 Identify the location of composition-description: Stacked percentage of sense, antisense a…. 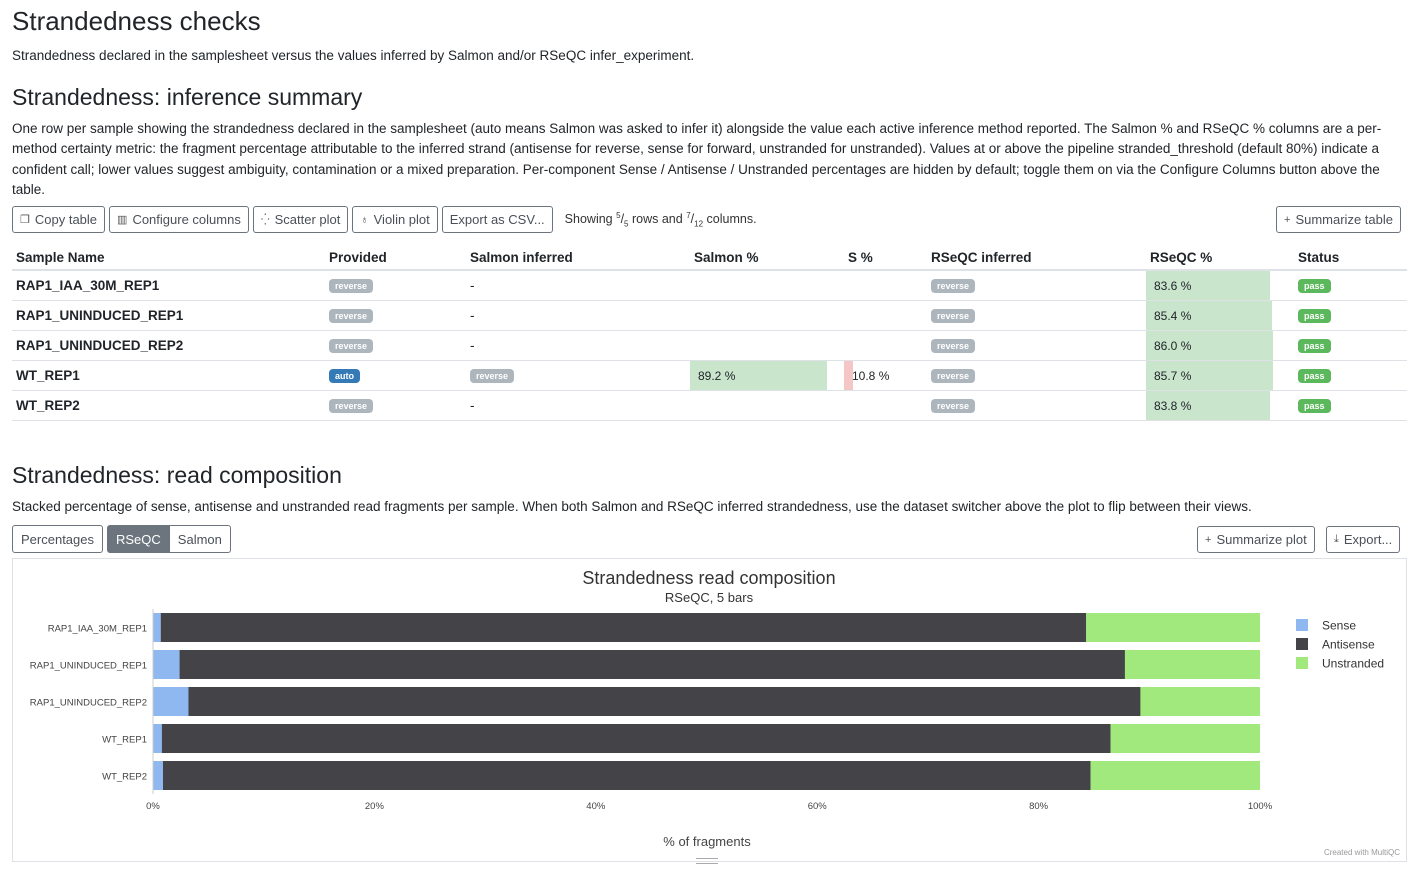
(632, 506).